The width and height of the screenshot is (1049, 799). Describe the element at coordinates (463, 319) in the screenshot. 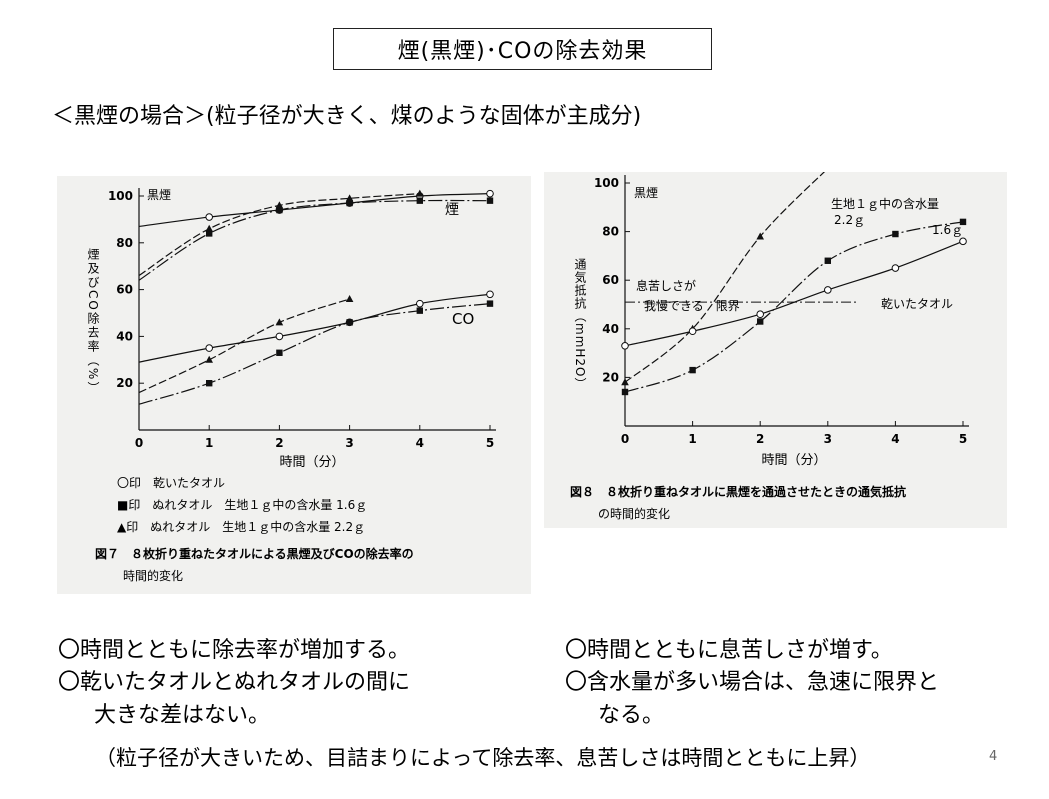

I see `co-label: CO` at that location.